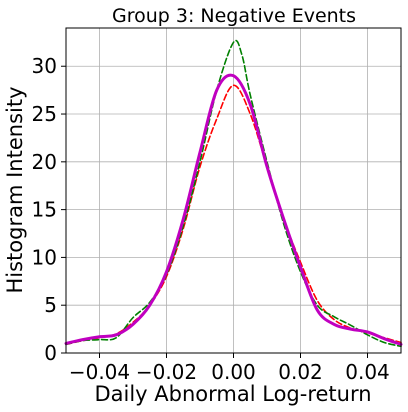 The height and width of the screenshot is (412, 408). What do you see at coordinates (44, 210) in the screenshot?
I see `y-tick-label: 15` at bounding box center [44, 210].